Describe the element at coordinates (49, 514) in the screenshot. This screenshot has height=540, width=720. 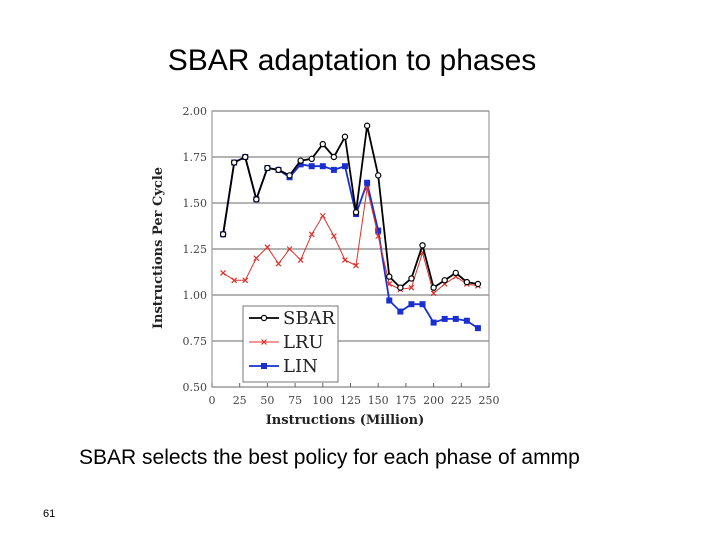
I see `page-number: 61` at that location.